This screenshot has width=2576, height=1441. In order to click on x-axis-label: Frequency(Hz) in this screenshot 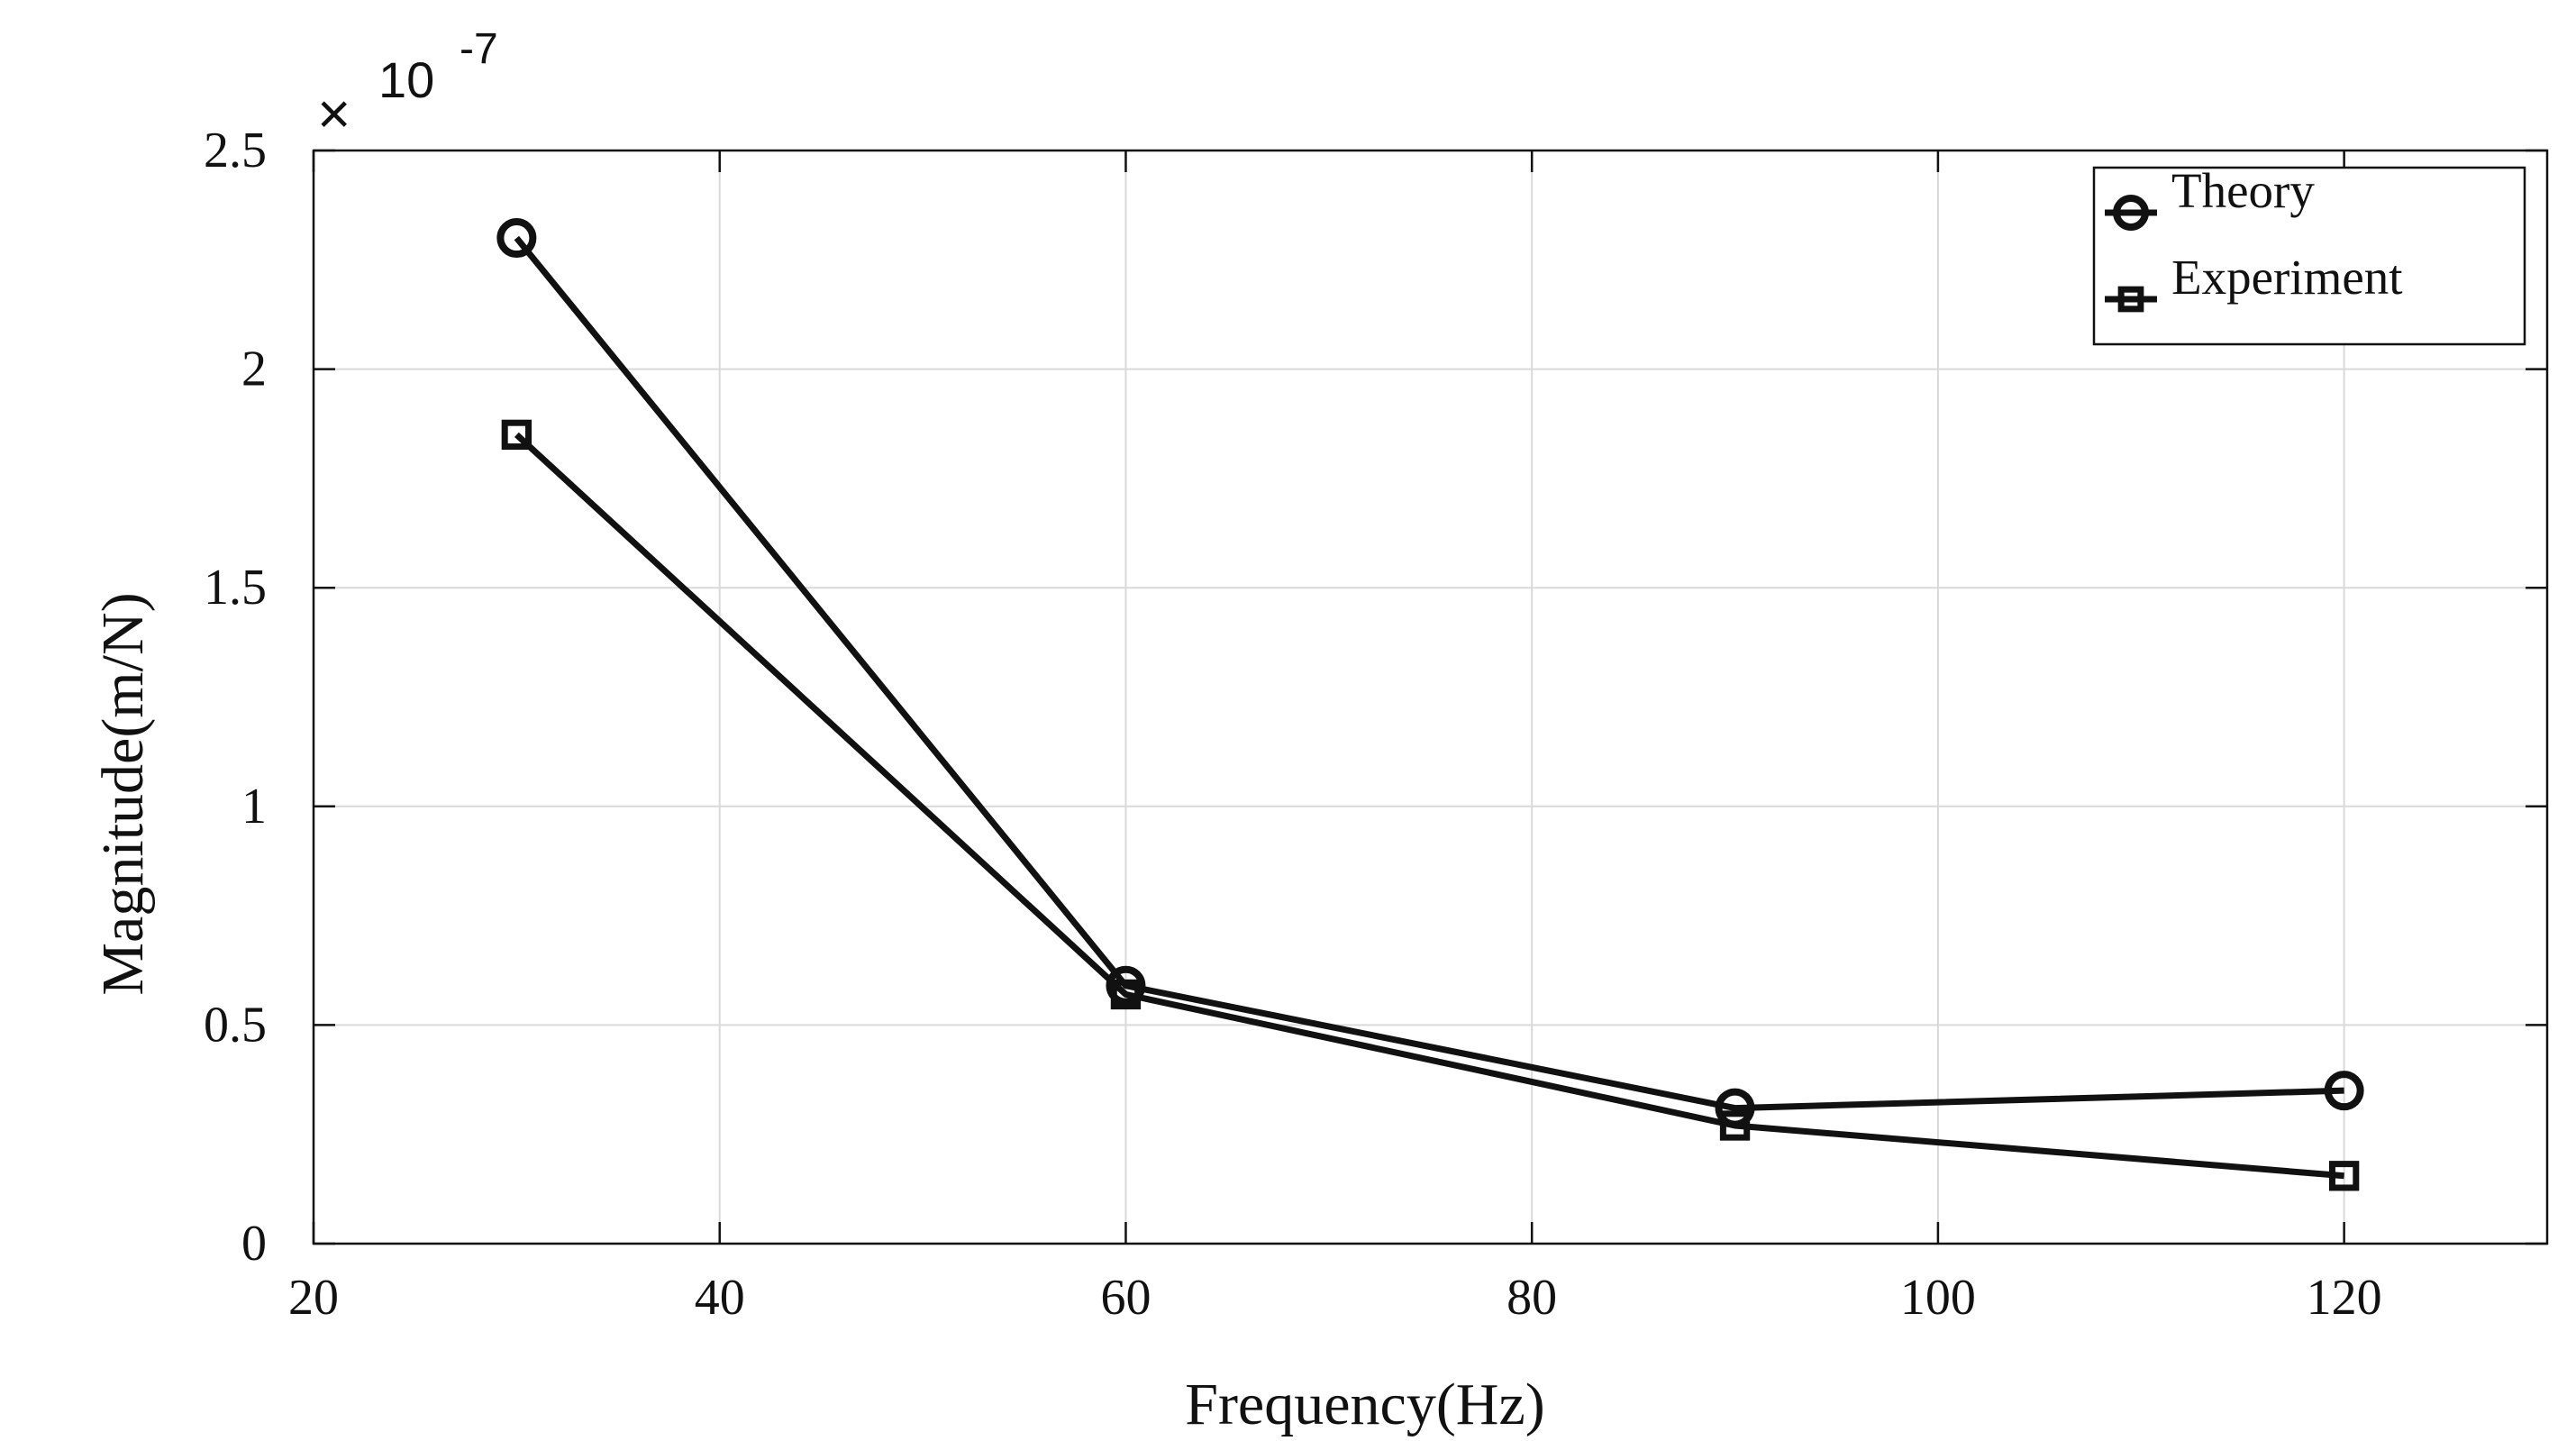, I will do `click(1364, 1404)`.